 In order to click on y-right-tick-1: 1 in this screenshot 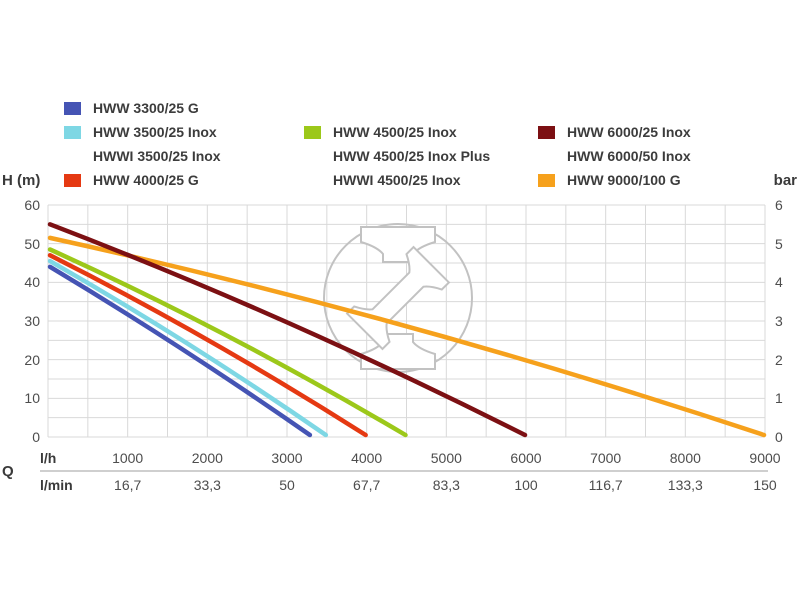, I will do `click(779, 398)`.